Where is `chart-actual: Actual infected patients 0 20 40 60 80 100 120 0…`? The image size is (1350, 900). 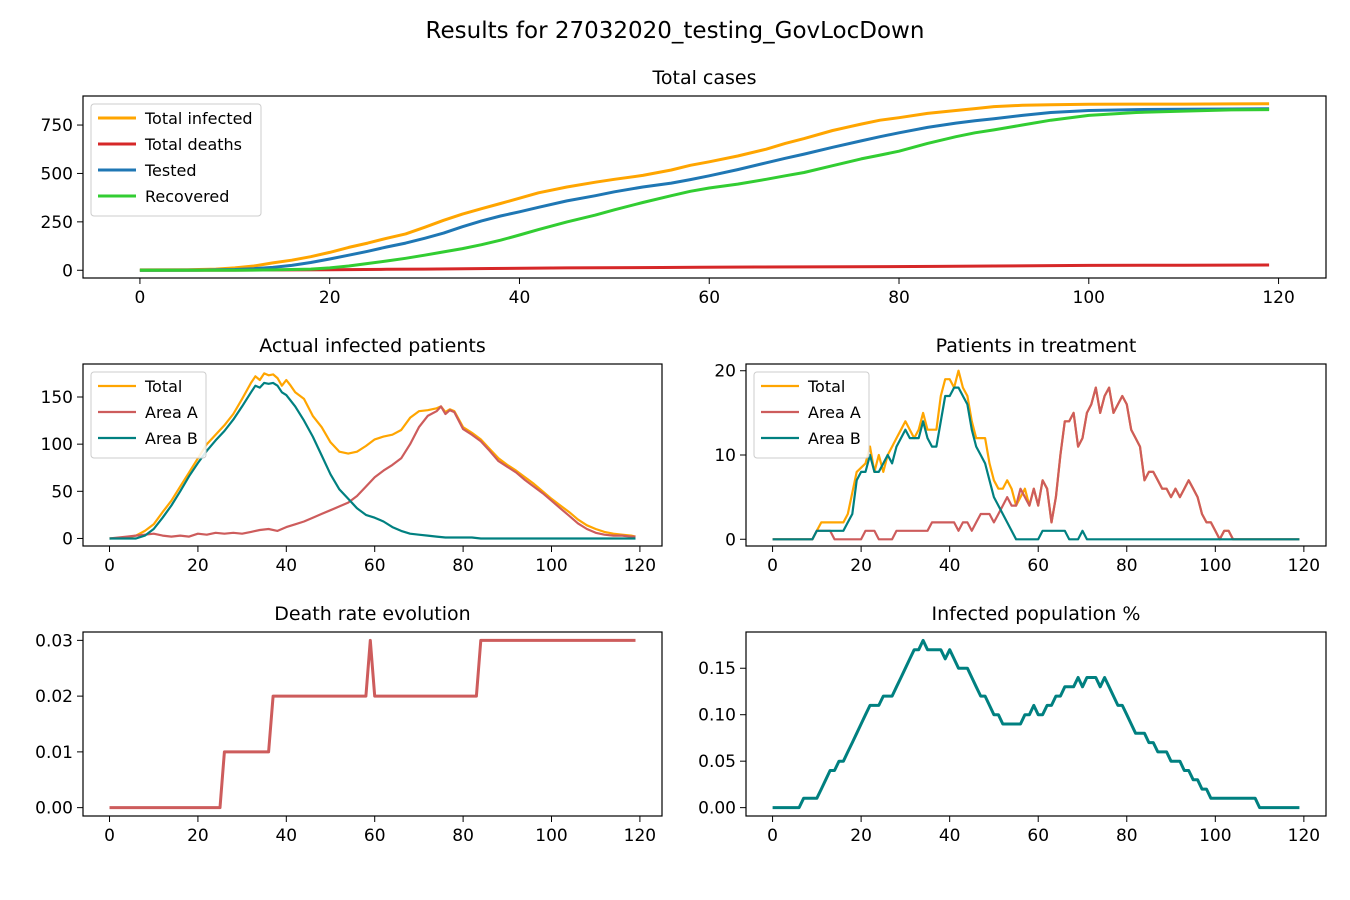
chart-actual: Actual infected patients 0 20 40 60 80 100 120 0… is located at coordinates (352, 455).